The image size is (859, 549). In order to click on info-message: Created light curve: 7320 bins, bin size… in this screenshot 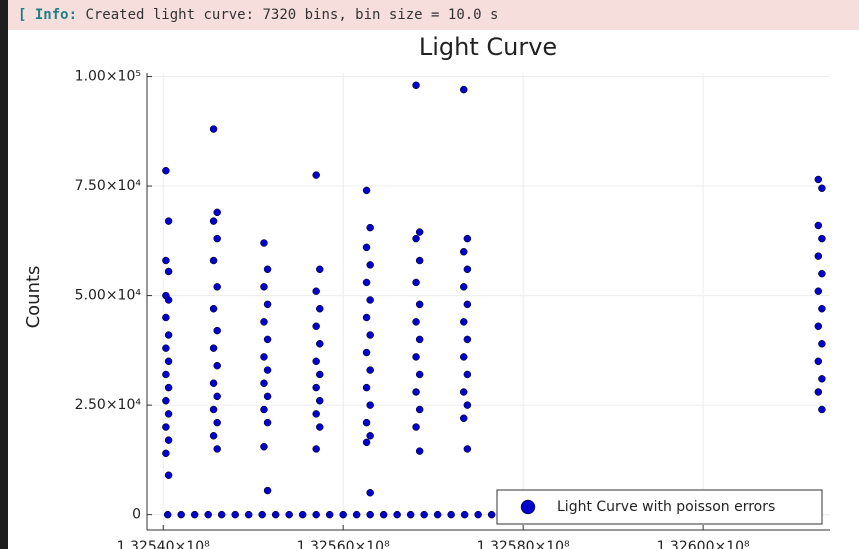, I will do `click(292, 15)`.